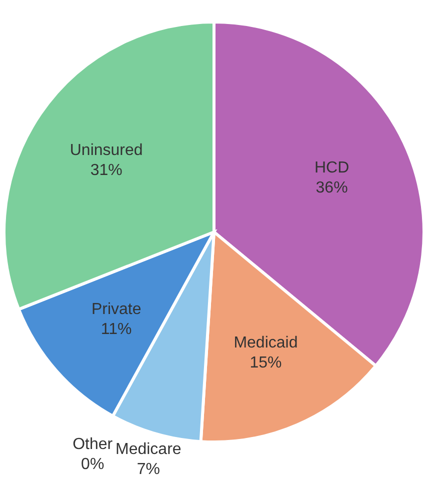 The width and height of the screenshot is (426, 480). I want to click on data-label: 36%, so click(332, 188).